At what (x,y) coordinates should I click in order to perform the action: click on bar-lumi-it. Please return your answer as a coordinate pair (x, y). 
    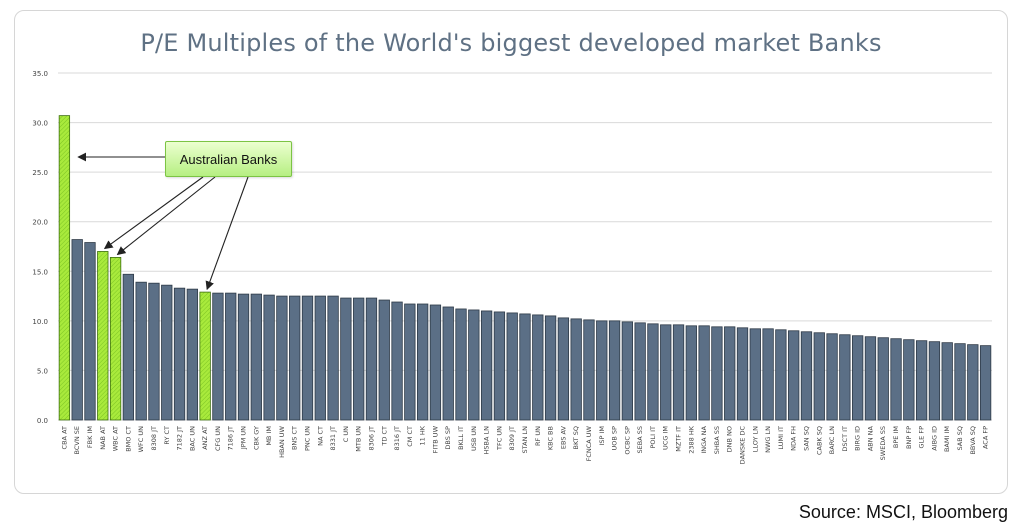
    Looking at the image, I should click on (781, 375).